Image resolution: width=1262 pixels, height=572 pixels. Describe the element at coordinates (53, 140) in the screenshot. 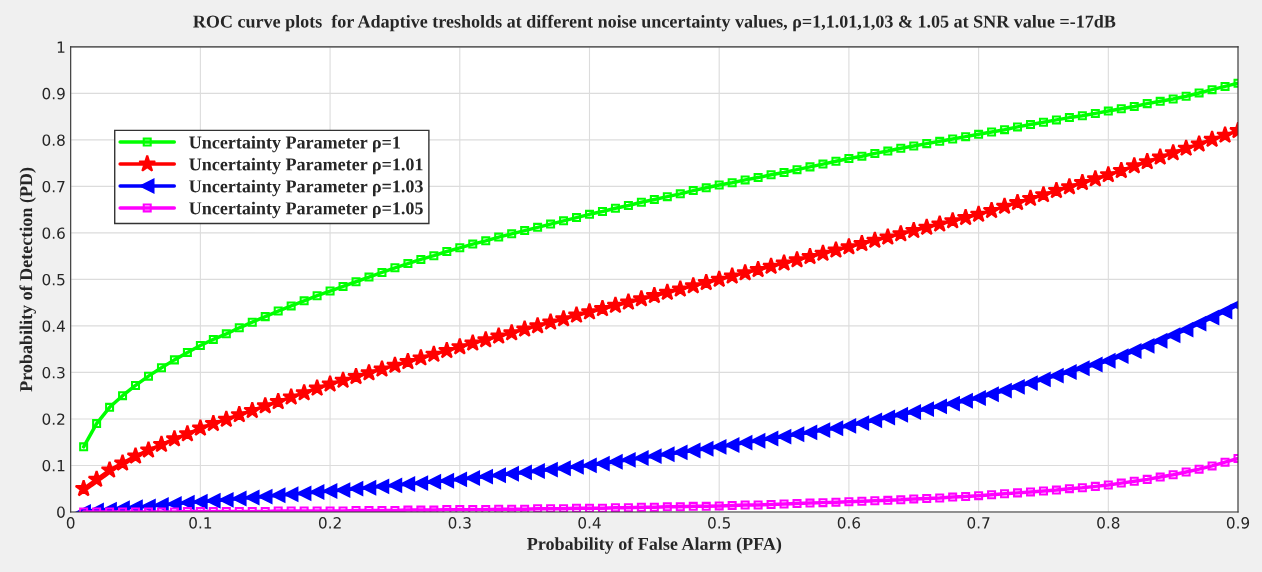

I see `y-tick-label: 0.8` at that location.